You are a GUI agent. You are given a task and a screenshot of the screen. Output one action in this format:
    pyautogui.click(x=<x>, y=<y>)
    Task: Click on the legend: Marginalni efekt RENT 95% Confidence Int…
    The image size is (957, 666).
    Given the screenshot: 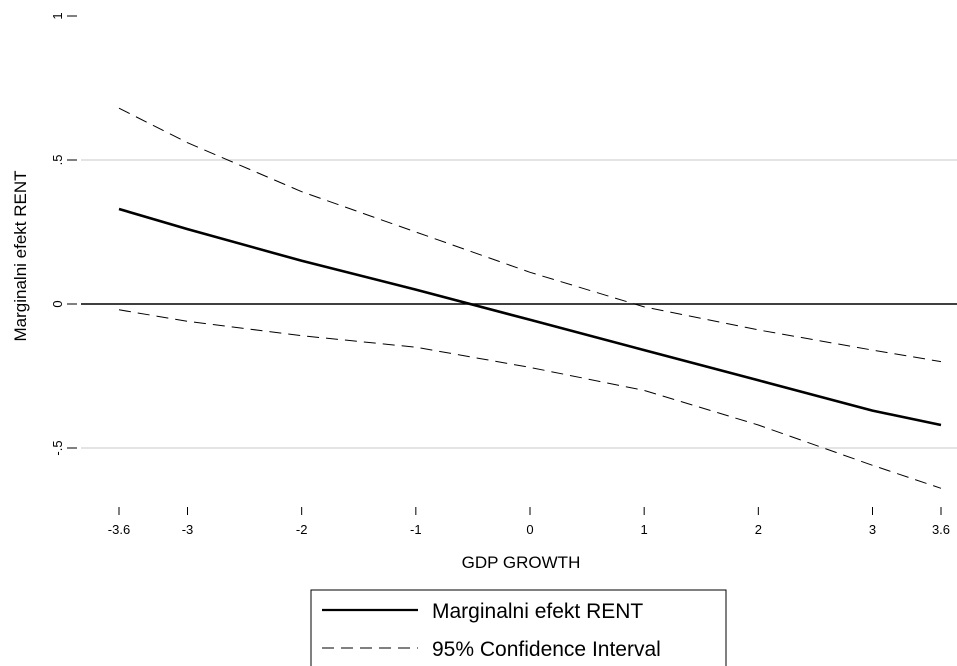 What is the action you would take?
    pyautogui.click(x=518, y=627)
    